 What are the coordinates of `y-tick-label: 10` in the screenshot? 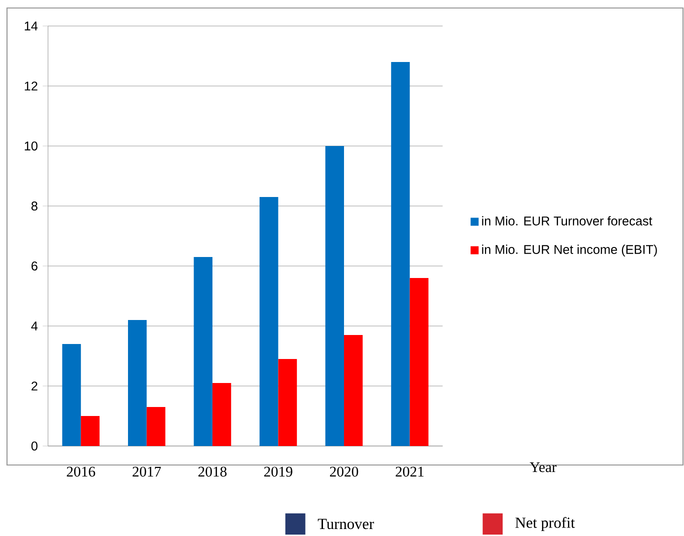 It's located at (31, 146).